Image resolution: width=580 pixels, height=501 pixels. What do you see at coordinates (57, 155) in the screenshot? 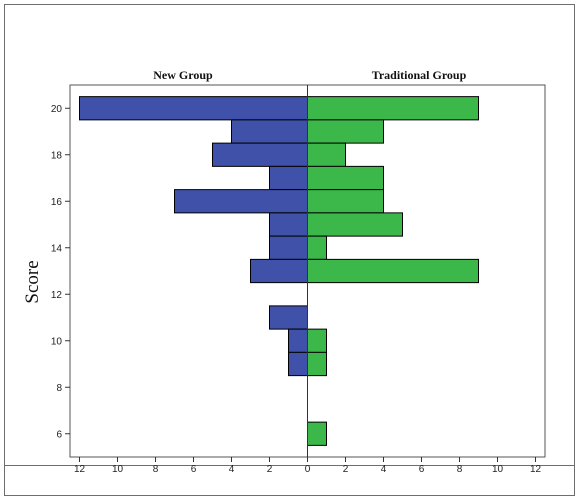
I see `y-tick-label-18: 18` at bounding box center [57, 155].